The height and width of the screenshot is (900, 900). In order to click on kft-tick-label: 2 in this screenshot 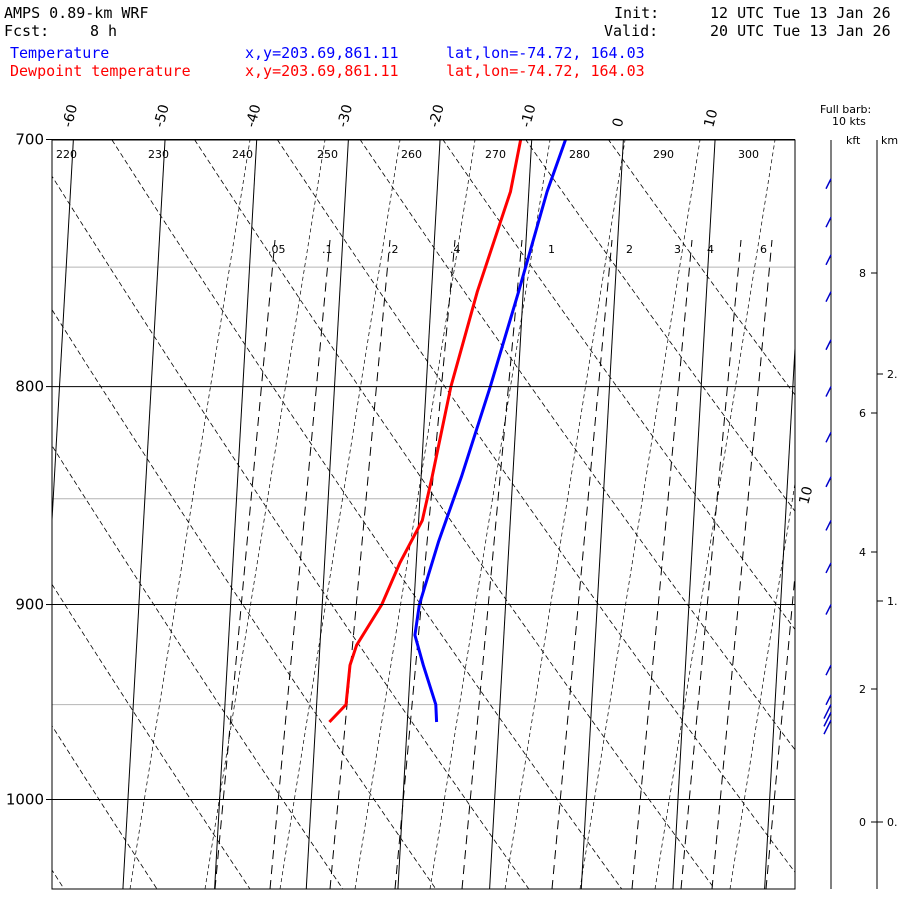, I will do `click(862, 689)`.